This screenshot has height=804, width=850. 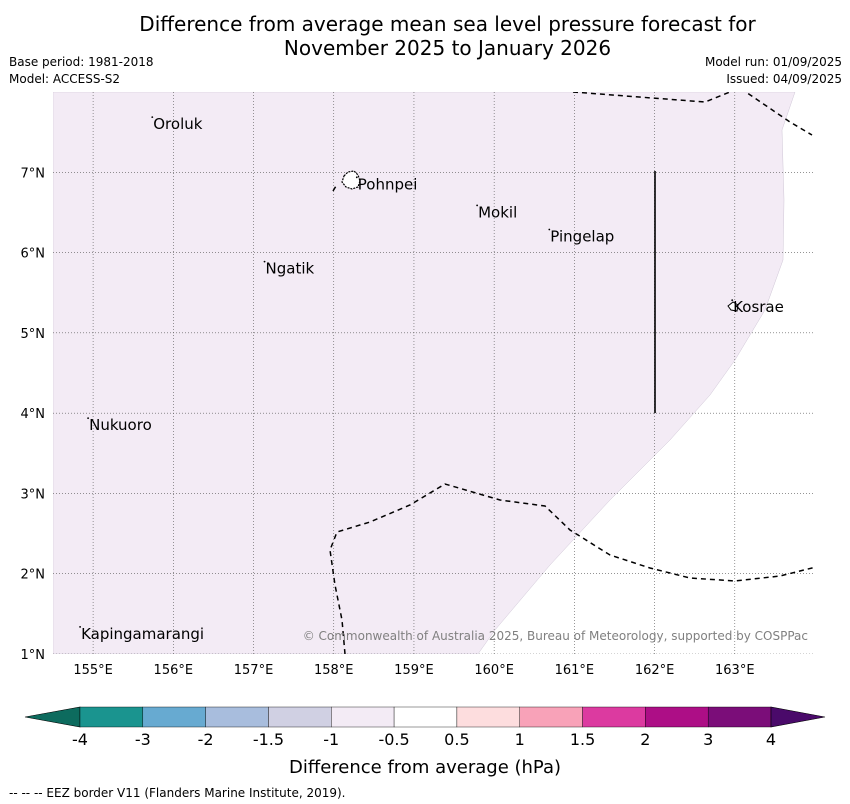 What do you see at coordinates (520, 739) in the screenshot?
I see `colorbar-tick-label: 1` at bounding box center [520, 739].